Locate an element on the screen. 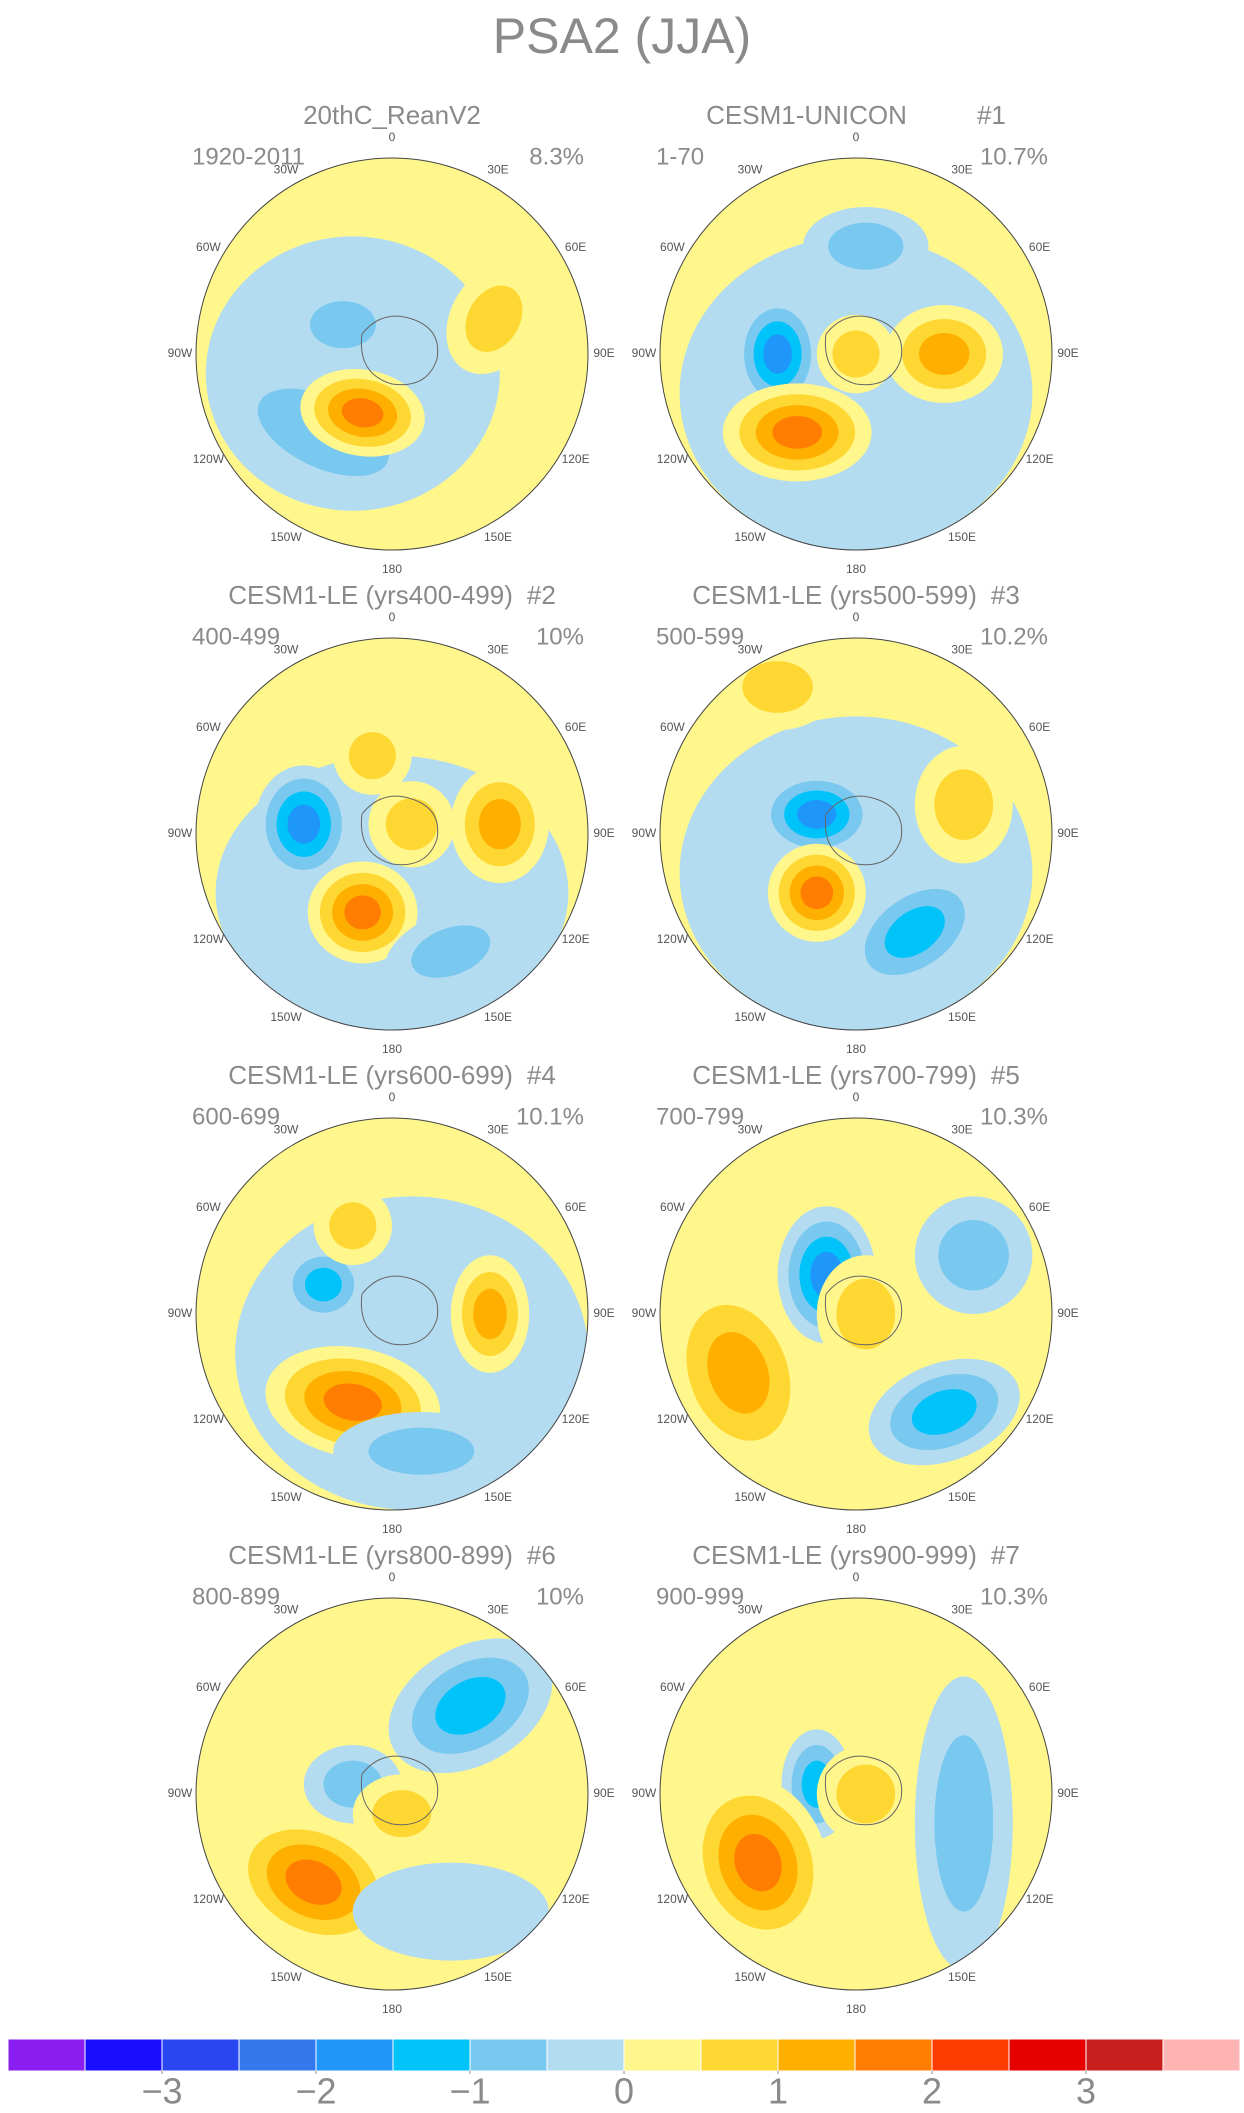  period-label: 900-999 is located at coordinates (700, 1596).